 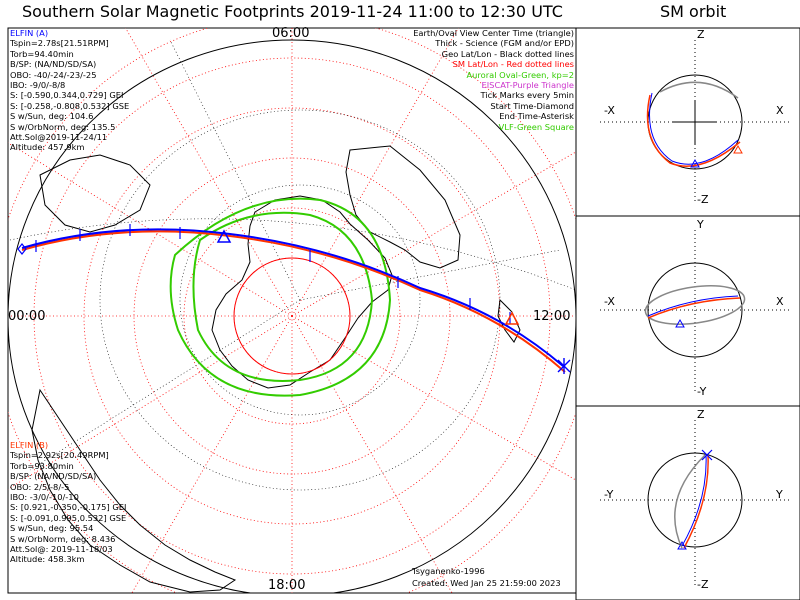 I want to click on elfin-b-line: S: [-0.091,0.995,0.532] GSE, so click(x=68, y=517).